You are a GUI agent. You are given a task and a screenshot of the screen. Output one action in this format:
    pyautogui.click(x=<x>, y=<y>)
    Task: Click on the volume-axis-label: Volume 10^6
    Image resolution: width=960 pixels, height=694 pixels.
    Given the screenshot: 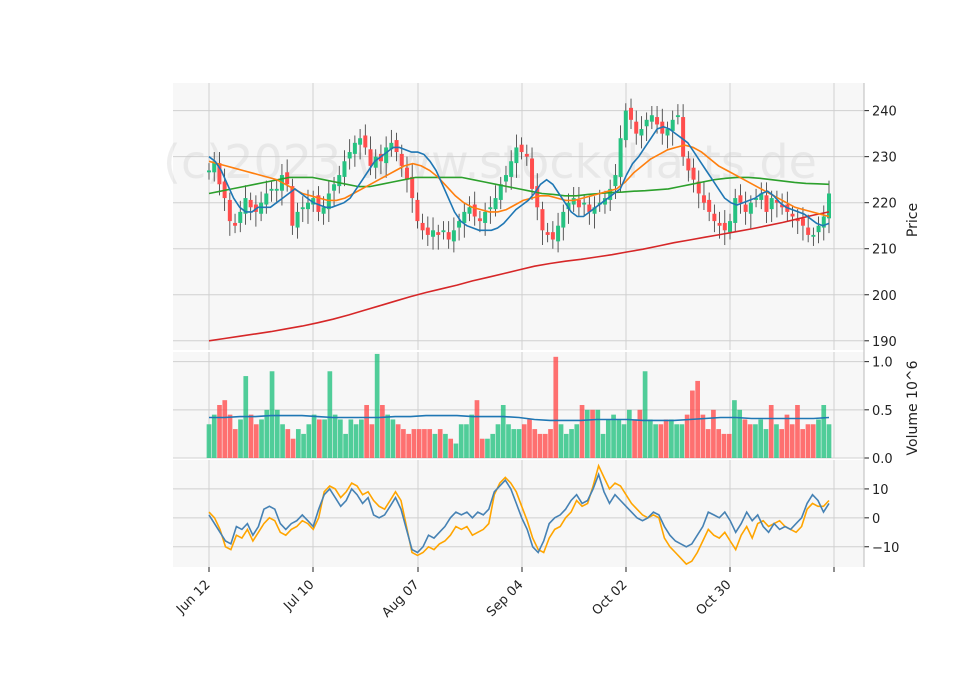 What is the action you would take?
    pyautogui.click(x=913, y=407)
    